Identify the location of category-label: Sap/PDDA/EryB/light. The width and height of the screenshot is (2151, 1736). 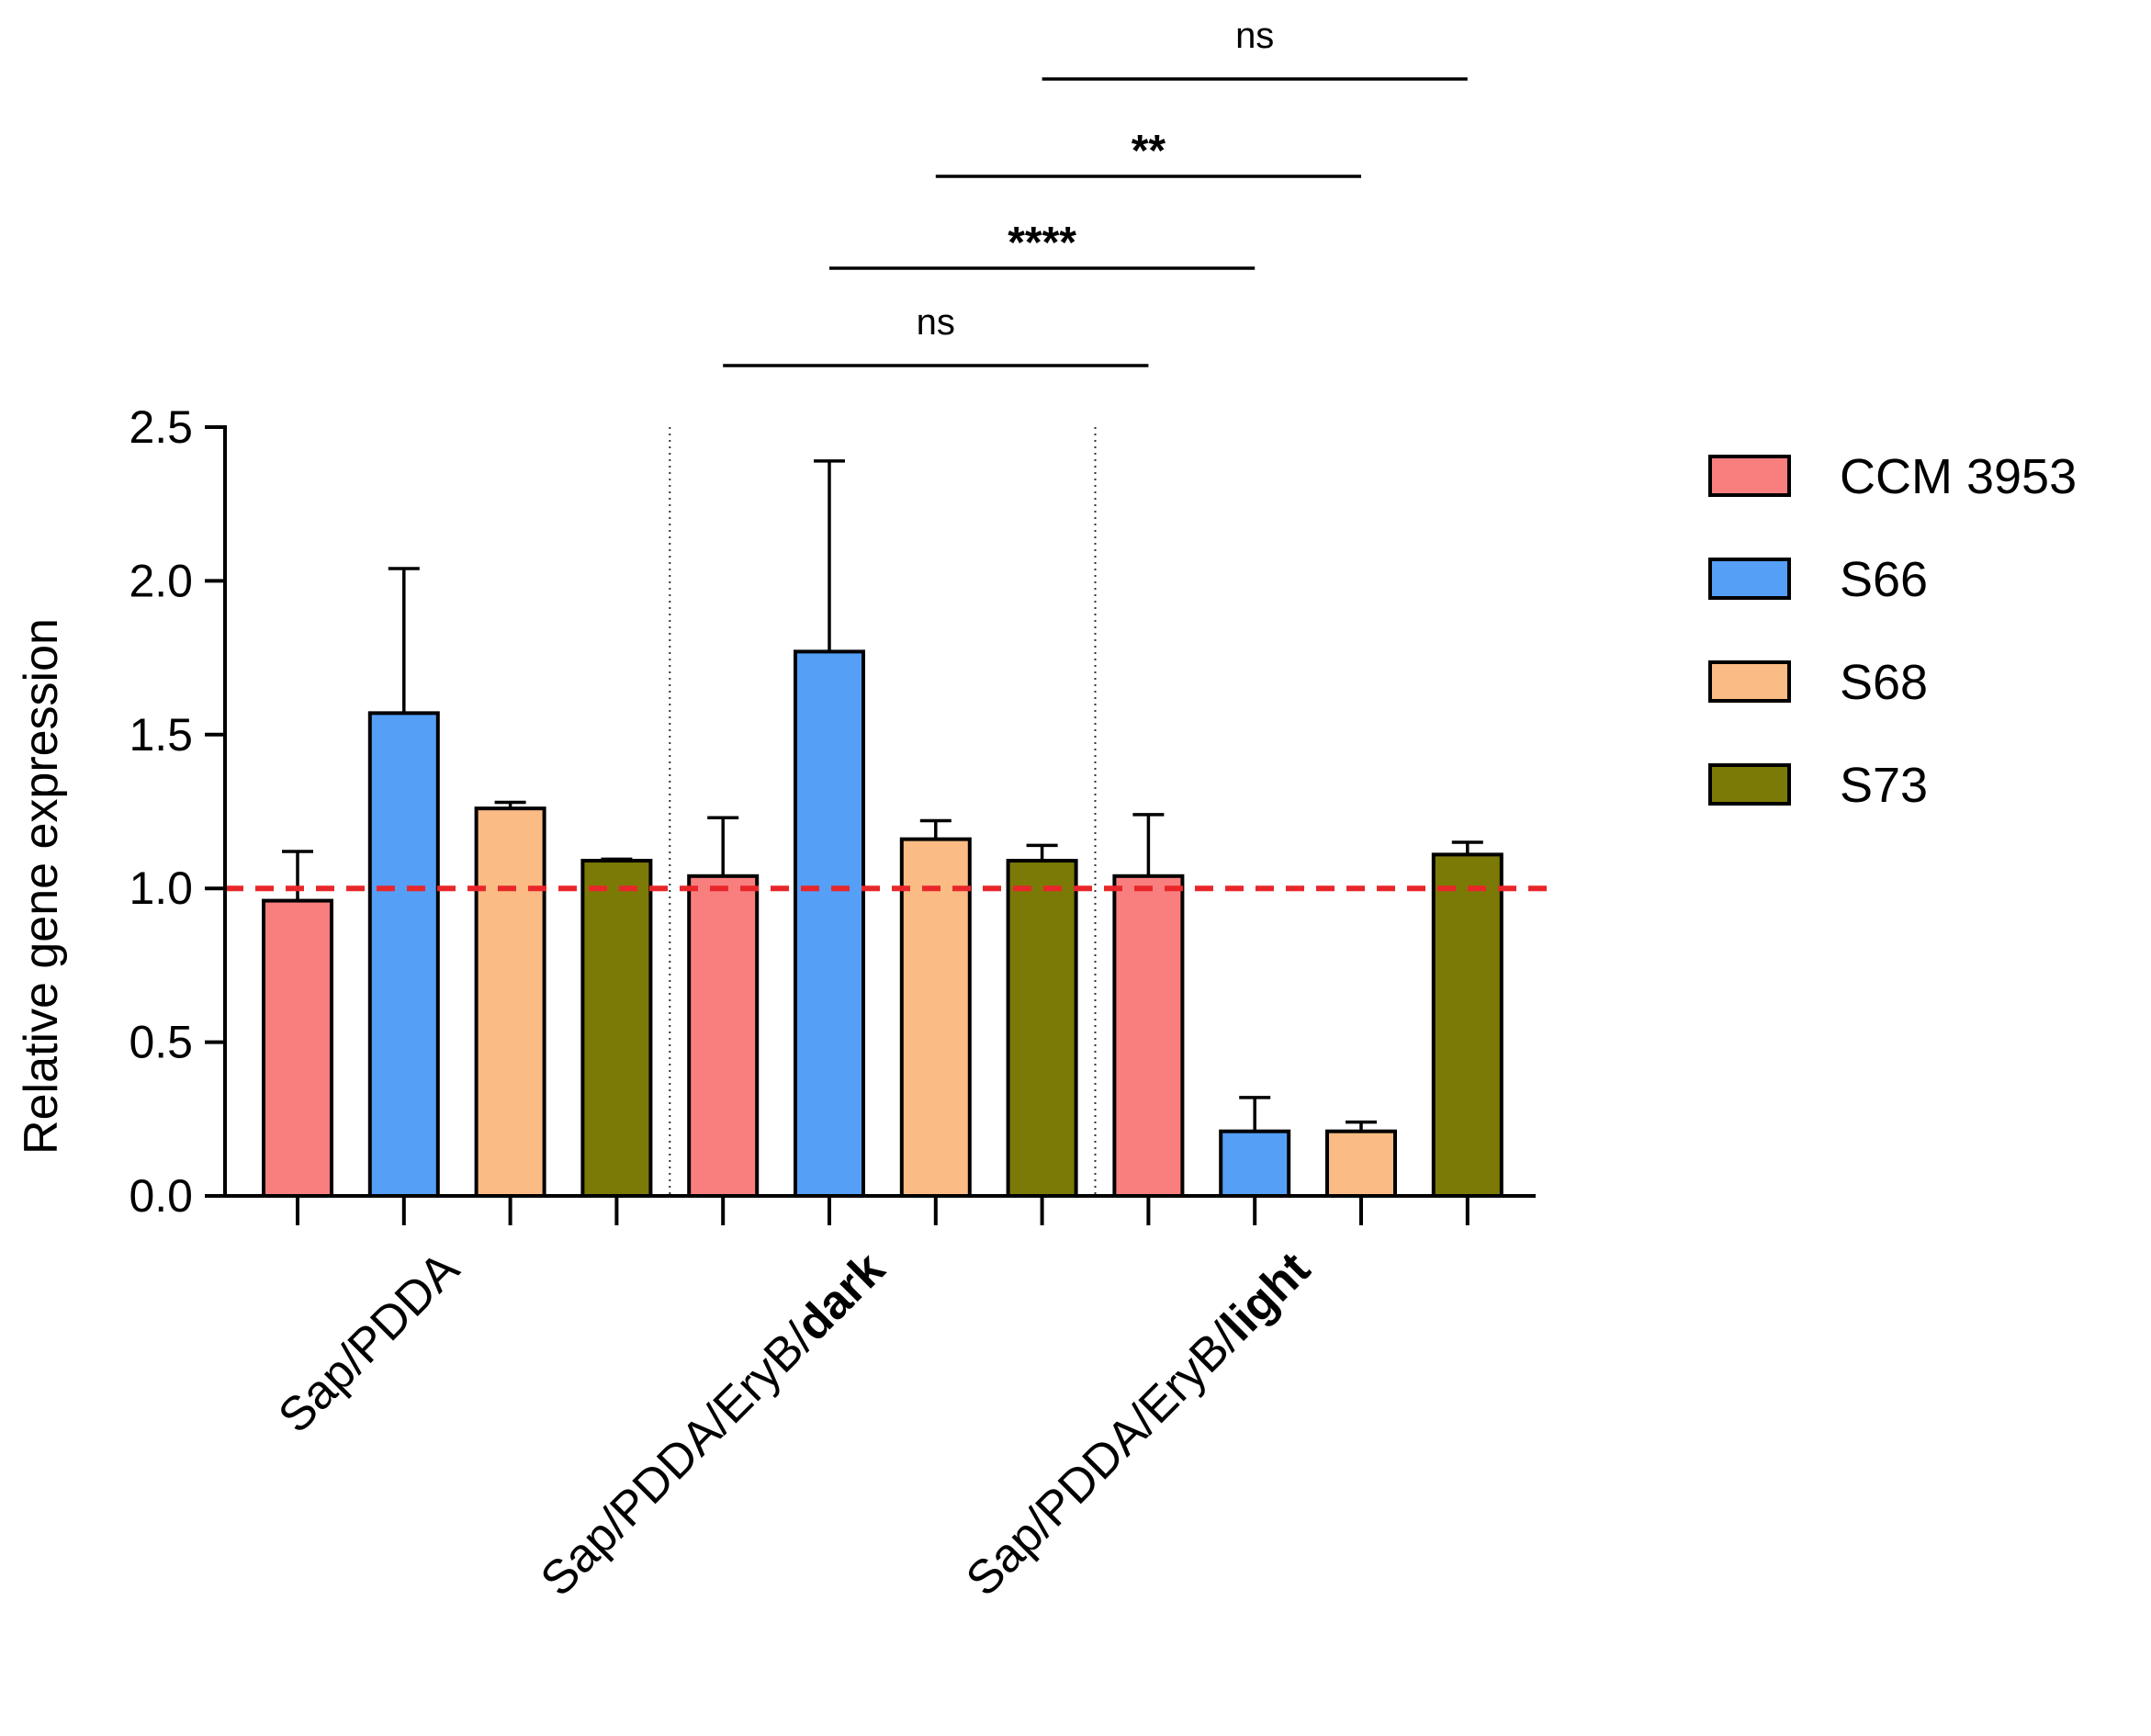
(1138, 1424).